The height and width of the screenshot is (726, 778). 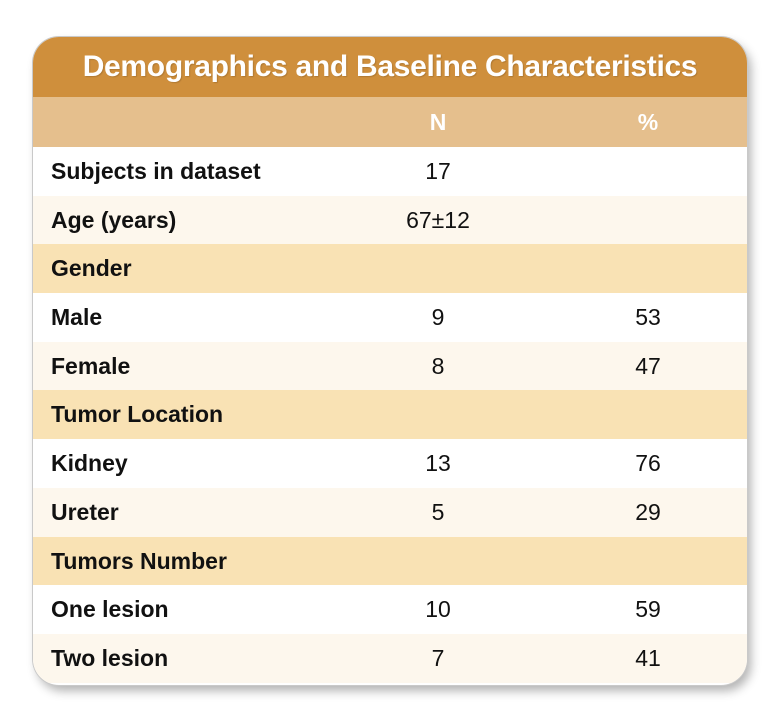 I want to click on row-label: Kidney, so click(x=89, y=463).